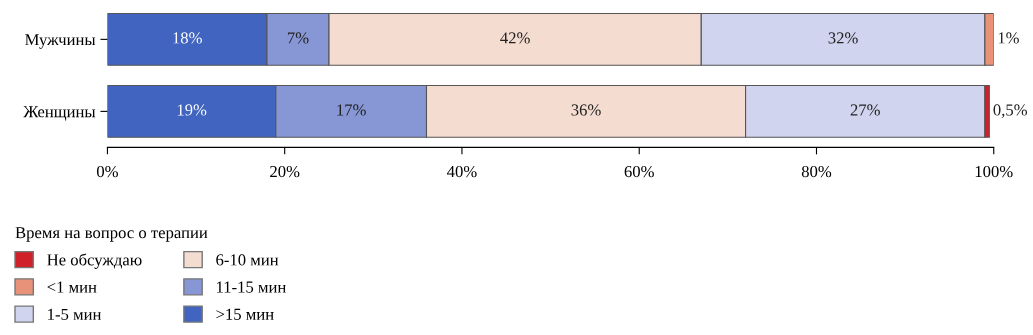  What do you see at coordinates (994, 171) in the screenshot?
I see `x-tick-label: 100%` at bounding box center [994, 171].